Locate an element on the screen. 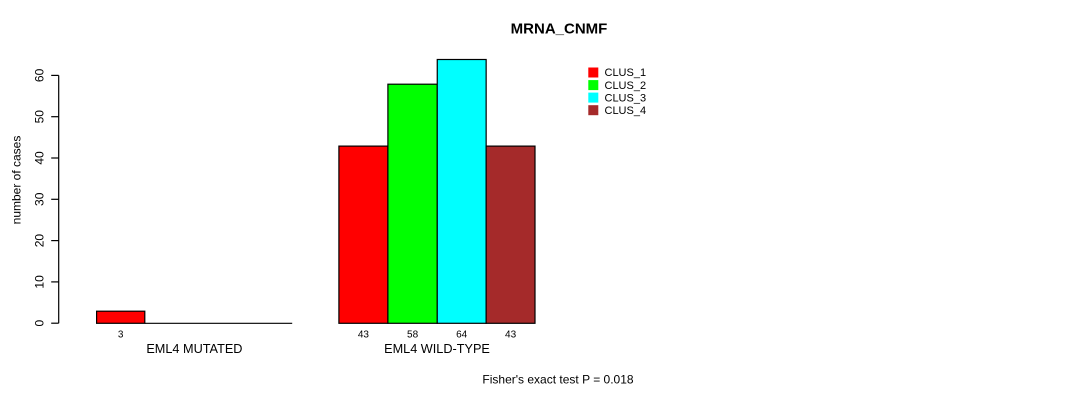 This screenshot has height=400, width=1090. svg-text: 30 is located at coordinates (39, 199).